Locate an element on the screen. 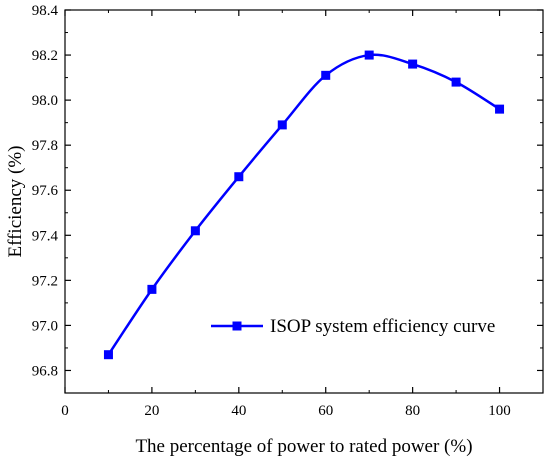 This screenshot has width=550, height=469. y-tick-label: 98.0 is located at coordinates (45, 101).